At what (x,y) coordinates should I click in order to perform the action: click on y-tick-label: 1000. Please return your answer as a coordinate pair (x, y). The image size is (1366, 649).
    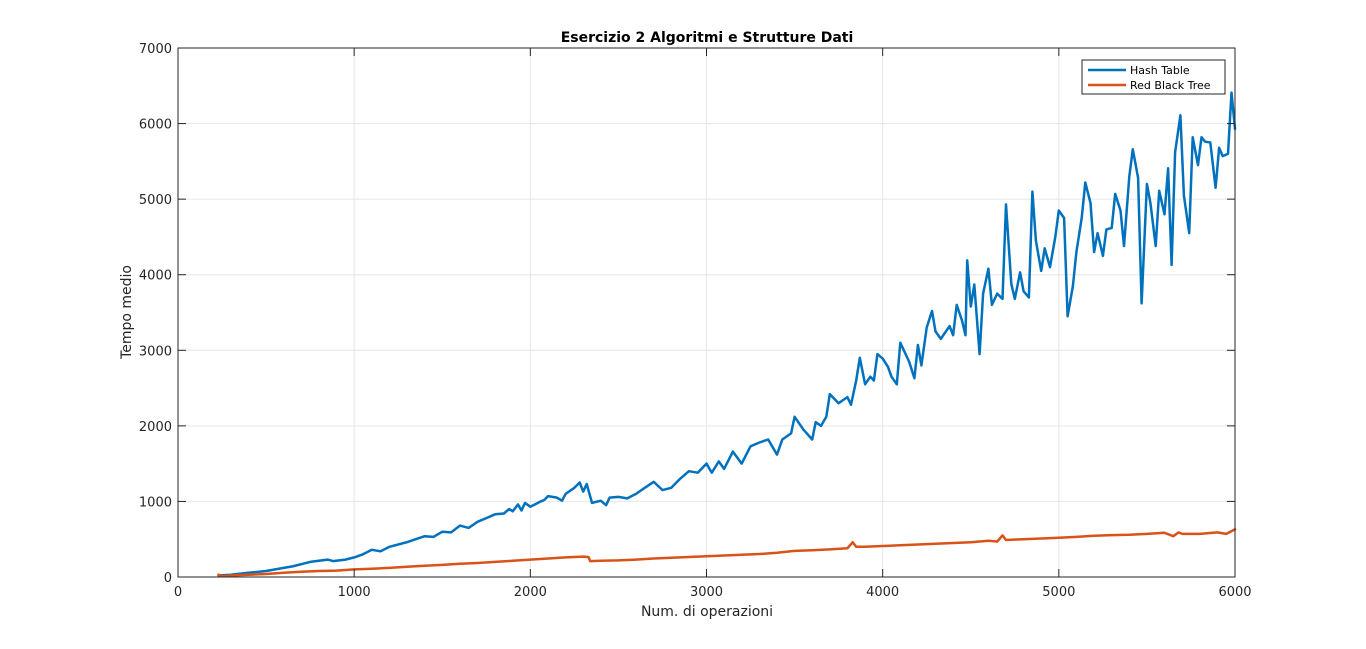
    Looking at the image, I should click on (155, 502).